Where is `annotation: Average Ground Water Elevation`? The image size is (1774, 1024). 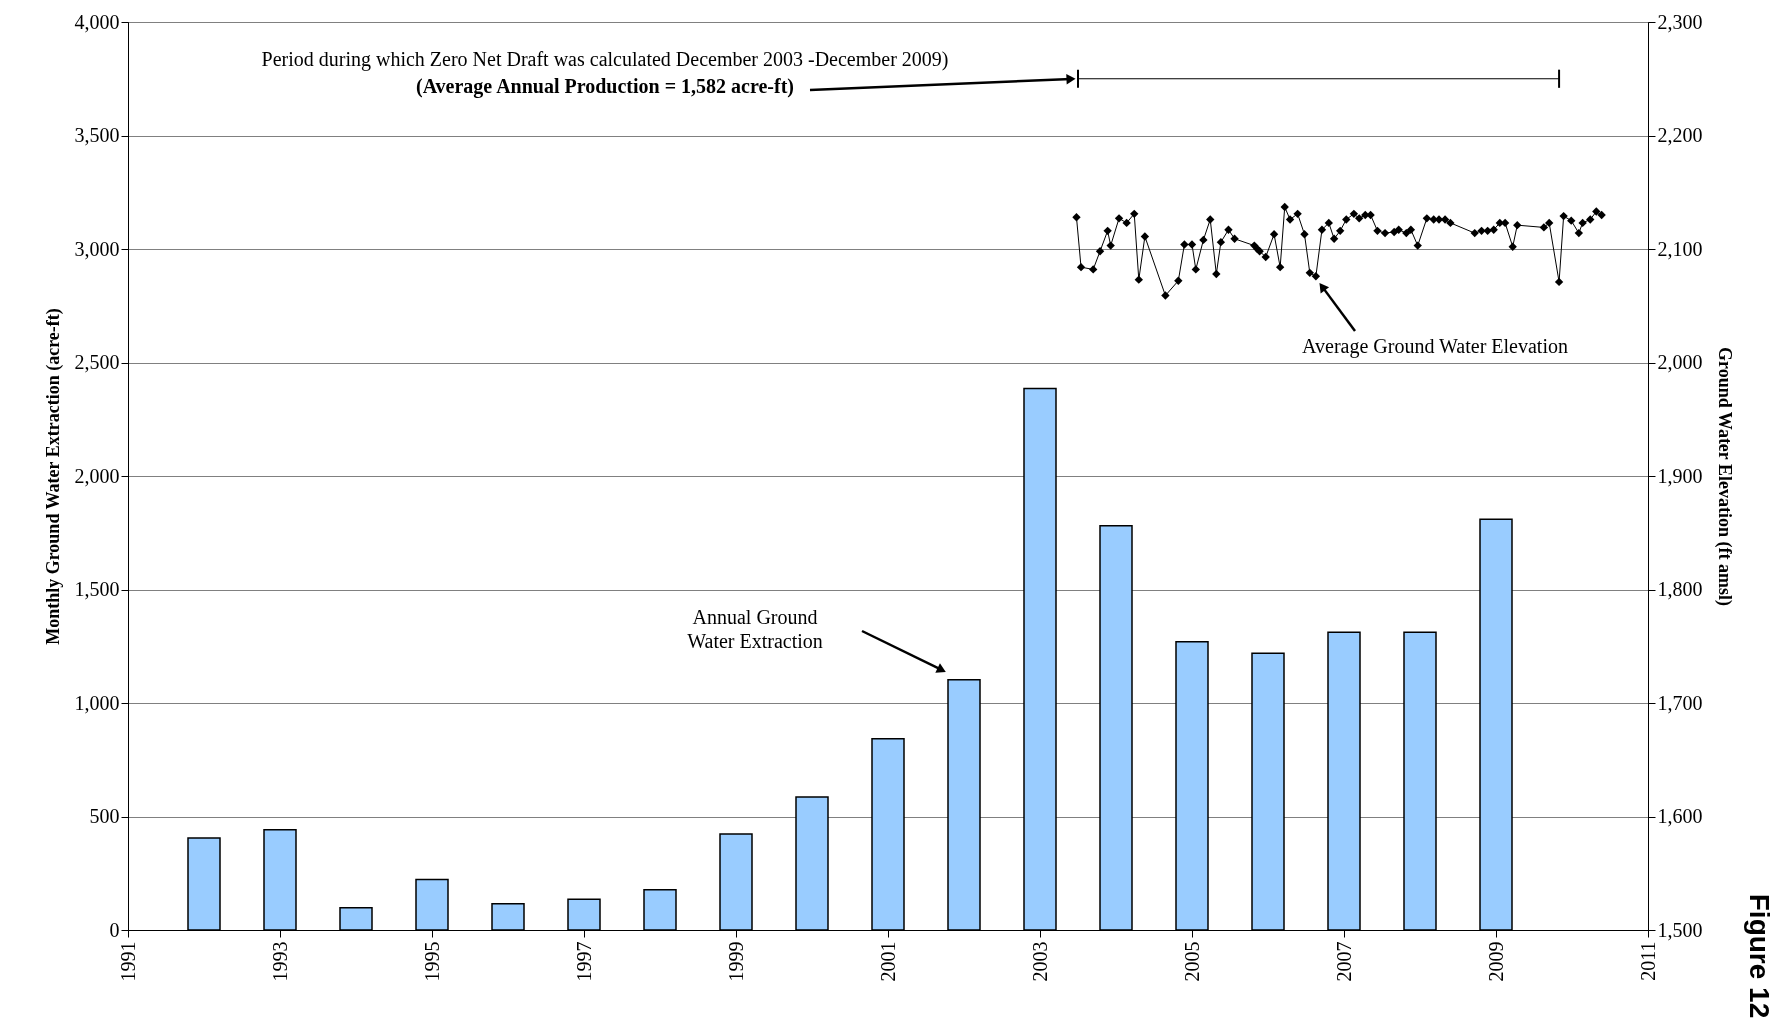
annotation: Average Ground Water Elevation is located at coordinates (1435, 346).